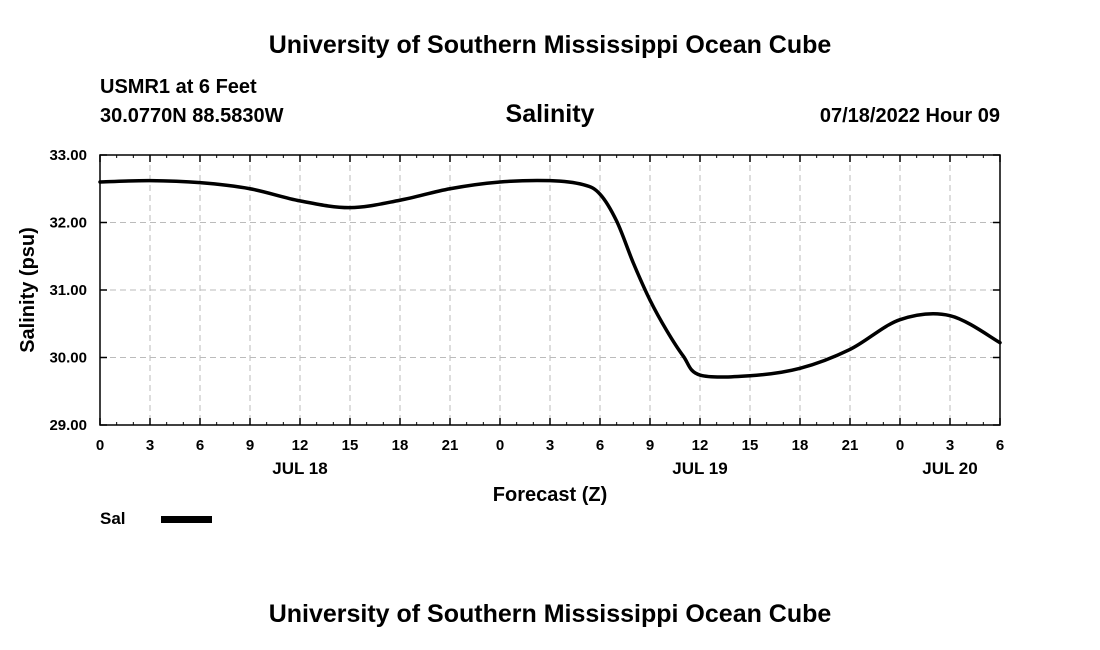 Image resolution: width=1100 pixels, height=650 pixels. What do you see at coordinates (28, 290) in the screenshot?
I see `y-axis-label: Salinity (psu)` at bounding box center [28, 290].